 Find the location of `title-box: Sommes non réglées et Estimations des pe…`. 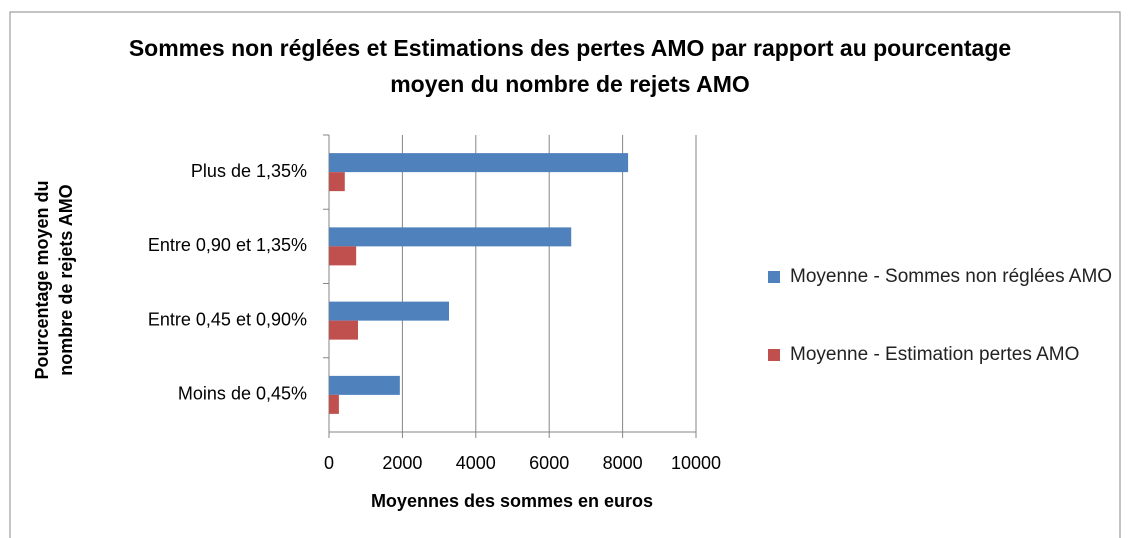

title-box: Sommes non réglées et Estimations des pe… is located at coordinates (570, 66).